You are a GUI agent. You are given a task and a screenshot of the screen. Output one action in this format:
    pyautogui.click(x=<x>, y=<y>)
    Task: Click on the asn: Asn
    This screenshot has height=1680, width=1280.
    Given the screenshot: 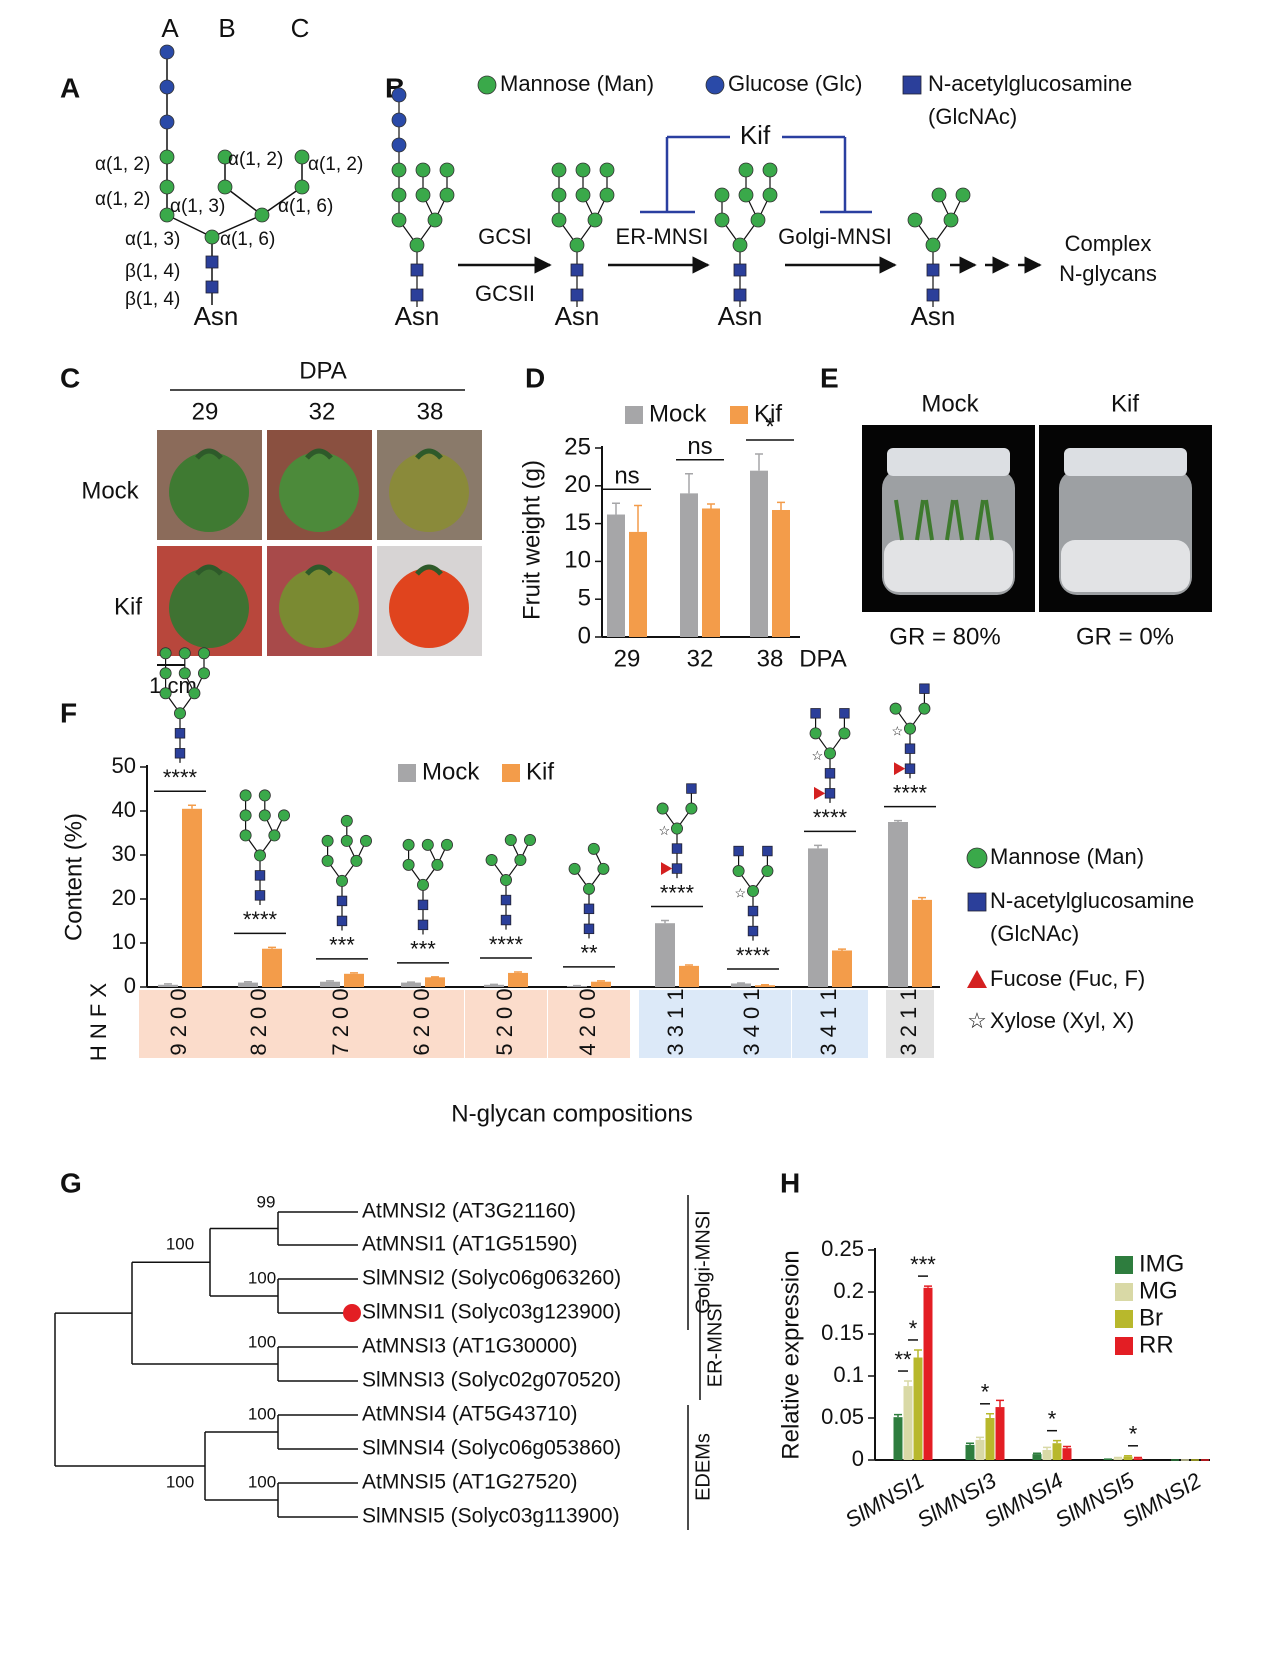 What is the action you would take?
    pyautogui.click(x=216, y=316)
    